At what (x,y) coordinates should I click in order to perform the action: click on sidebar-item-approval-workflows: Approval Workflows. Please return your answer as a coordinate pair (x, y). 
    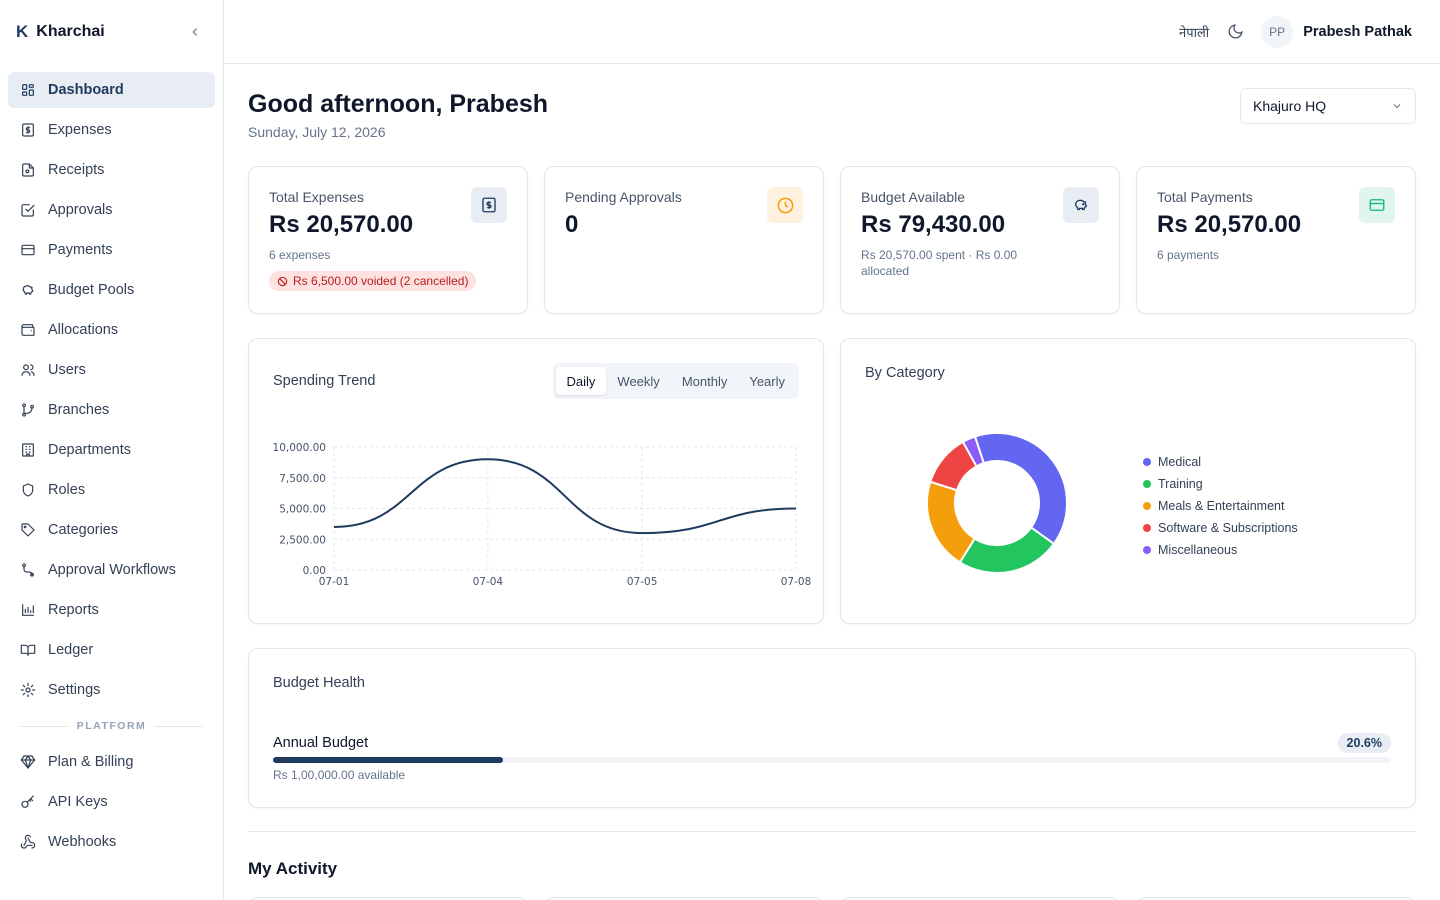
    Looking at the image, I should click on (111, 570).